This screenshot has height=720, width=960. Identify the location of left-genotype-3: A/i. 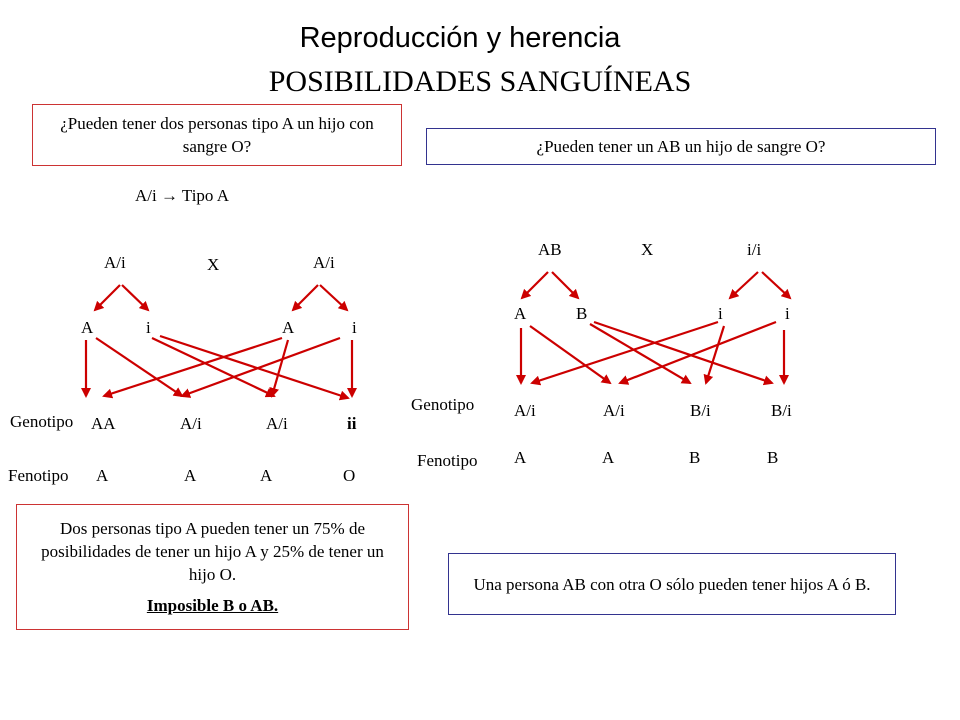
(277, 423).